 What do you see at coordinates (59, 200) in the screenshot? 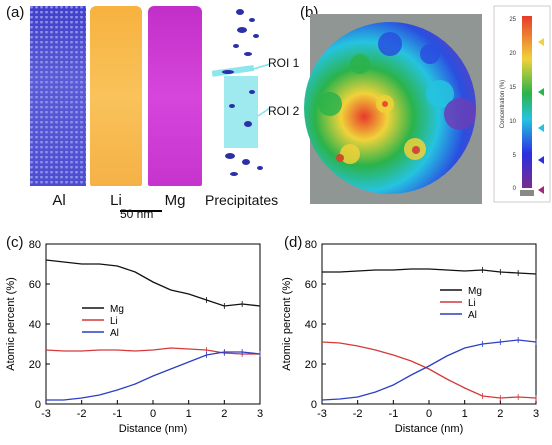
I see `al-label: Al` at bounding box center [59, 200].